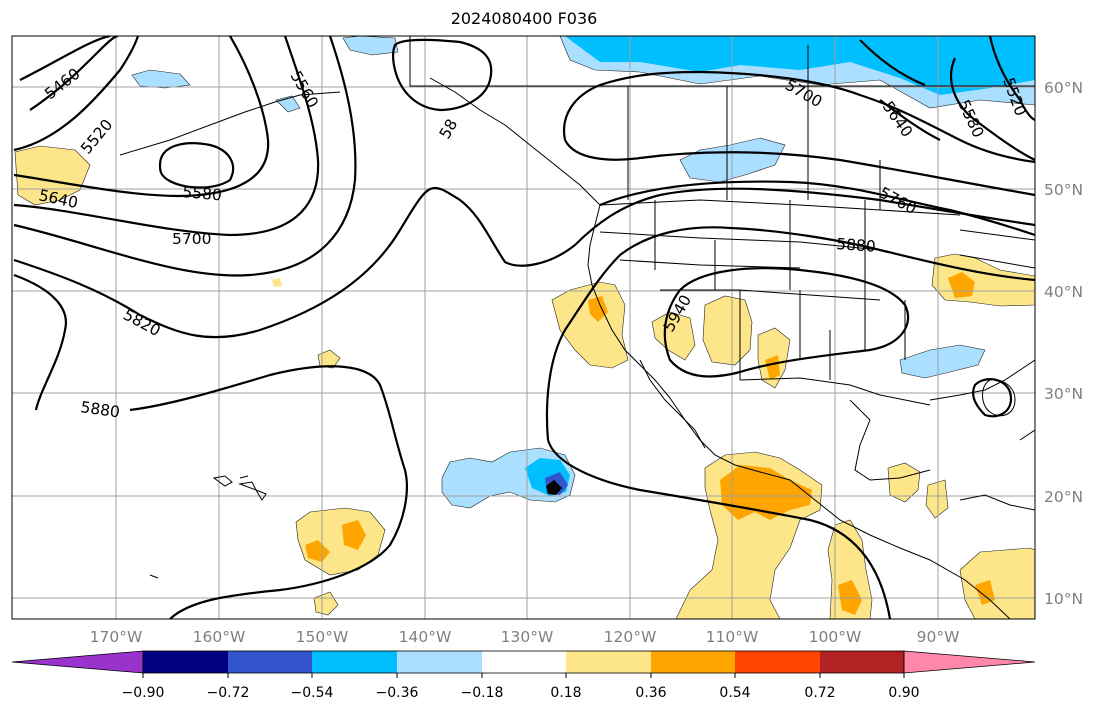 This screenshot has height=712, width=1105. What do you see at coordinates (1063, 497) in the screenshot?
I see `lat-label-20n: 20°N` at bounding box center [1063, 497].